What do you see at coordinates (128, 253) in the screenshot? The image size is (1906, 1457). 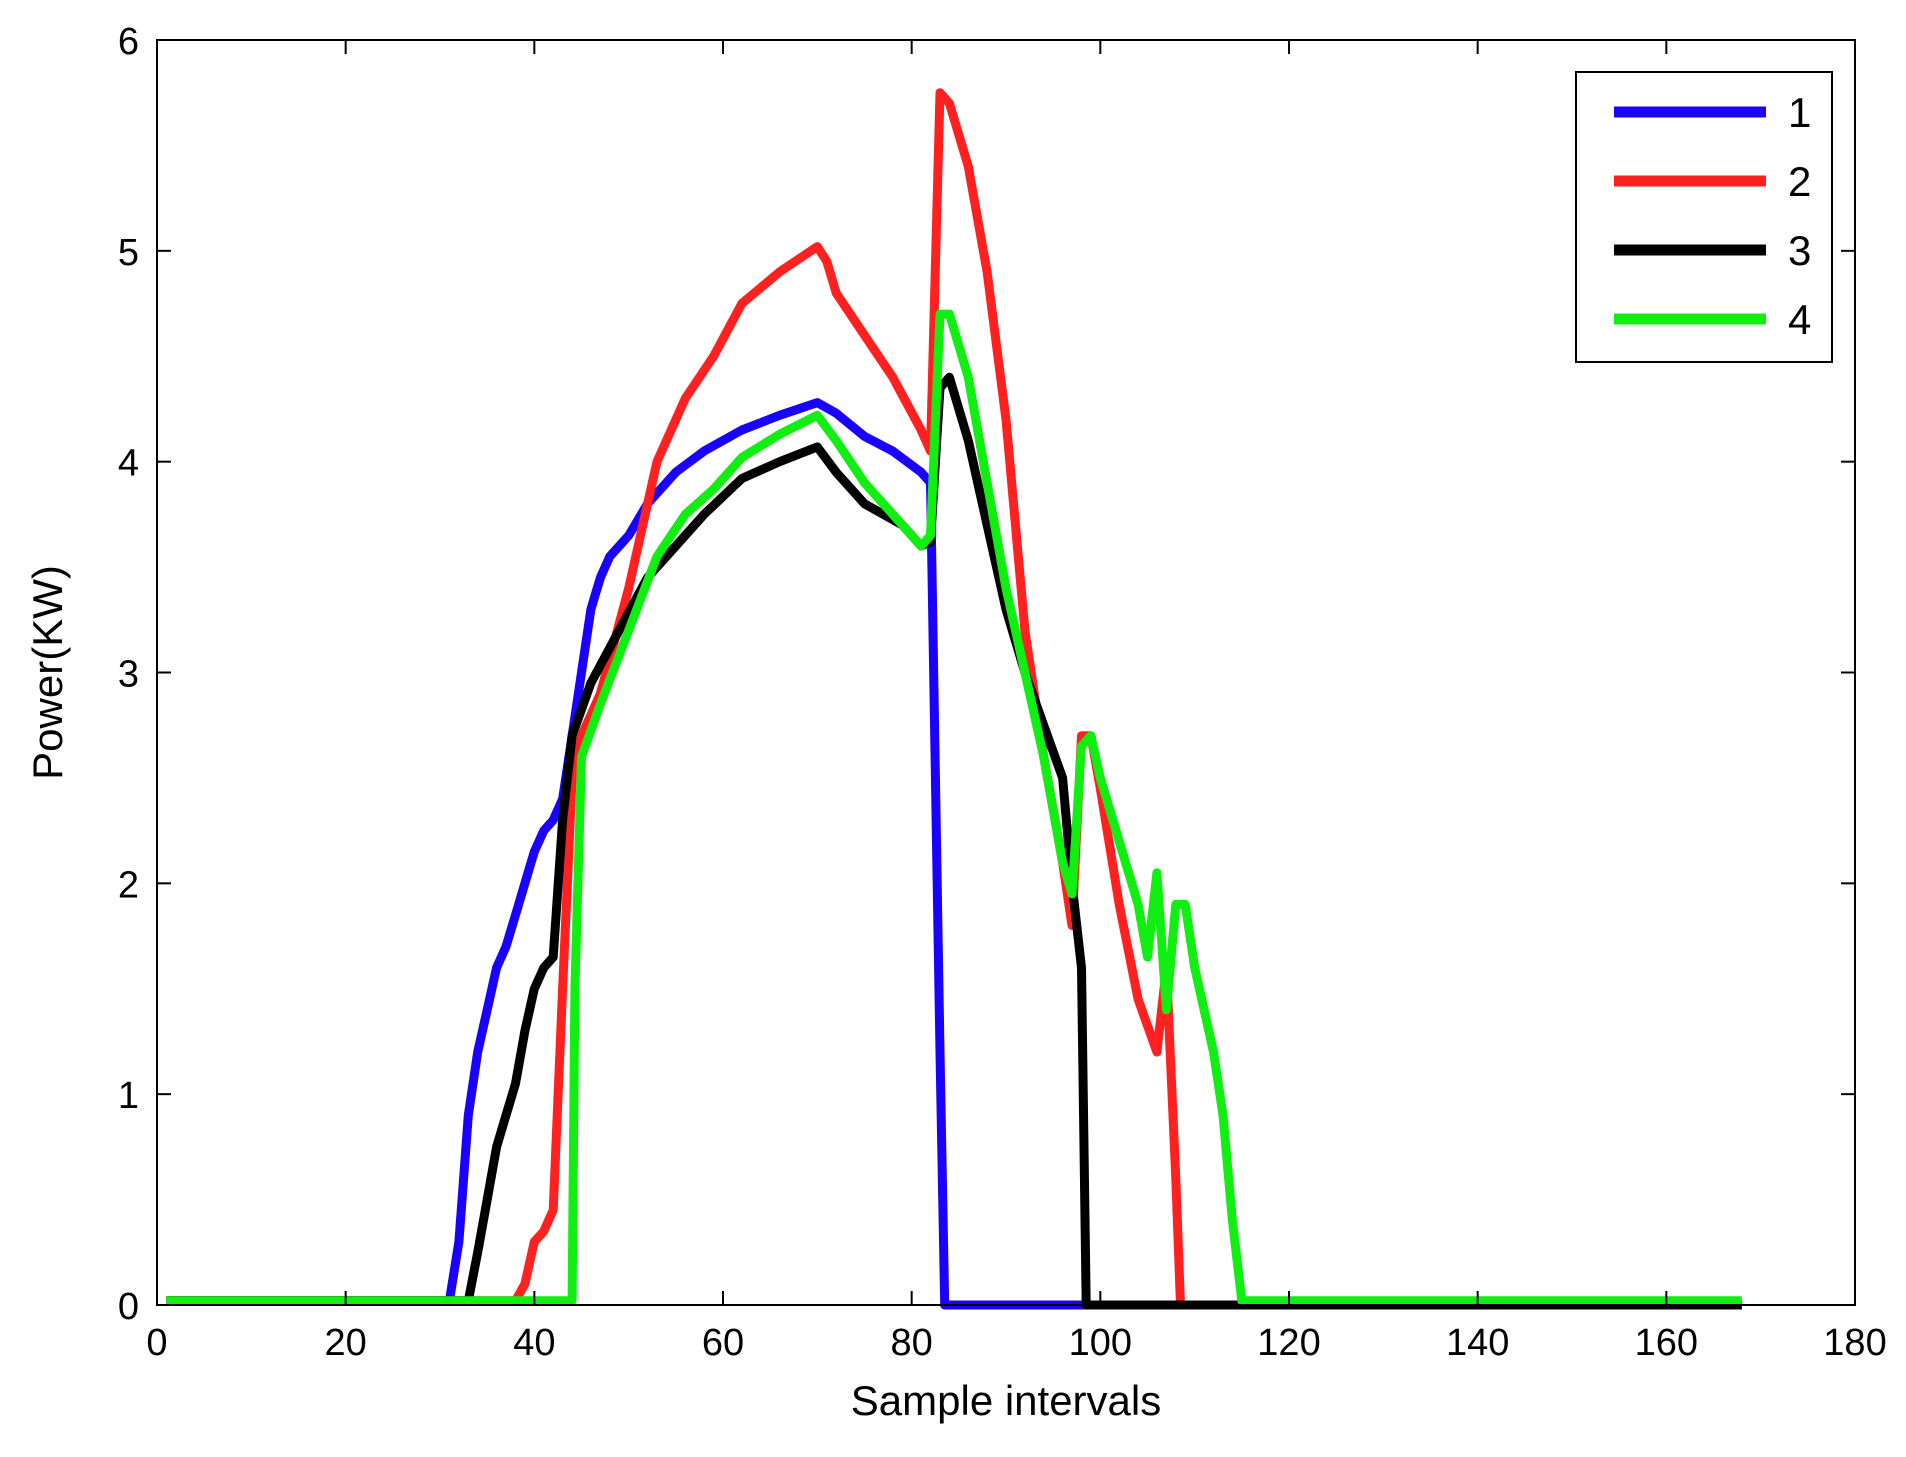 I see `y-tick-label: 5` at bounding box center [128, 253].